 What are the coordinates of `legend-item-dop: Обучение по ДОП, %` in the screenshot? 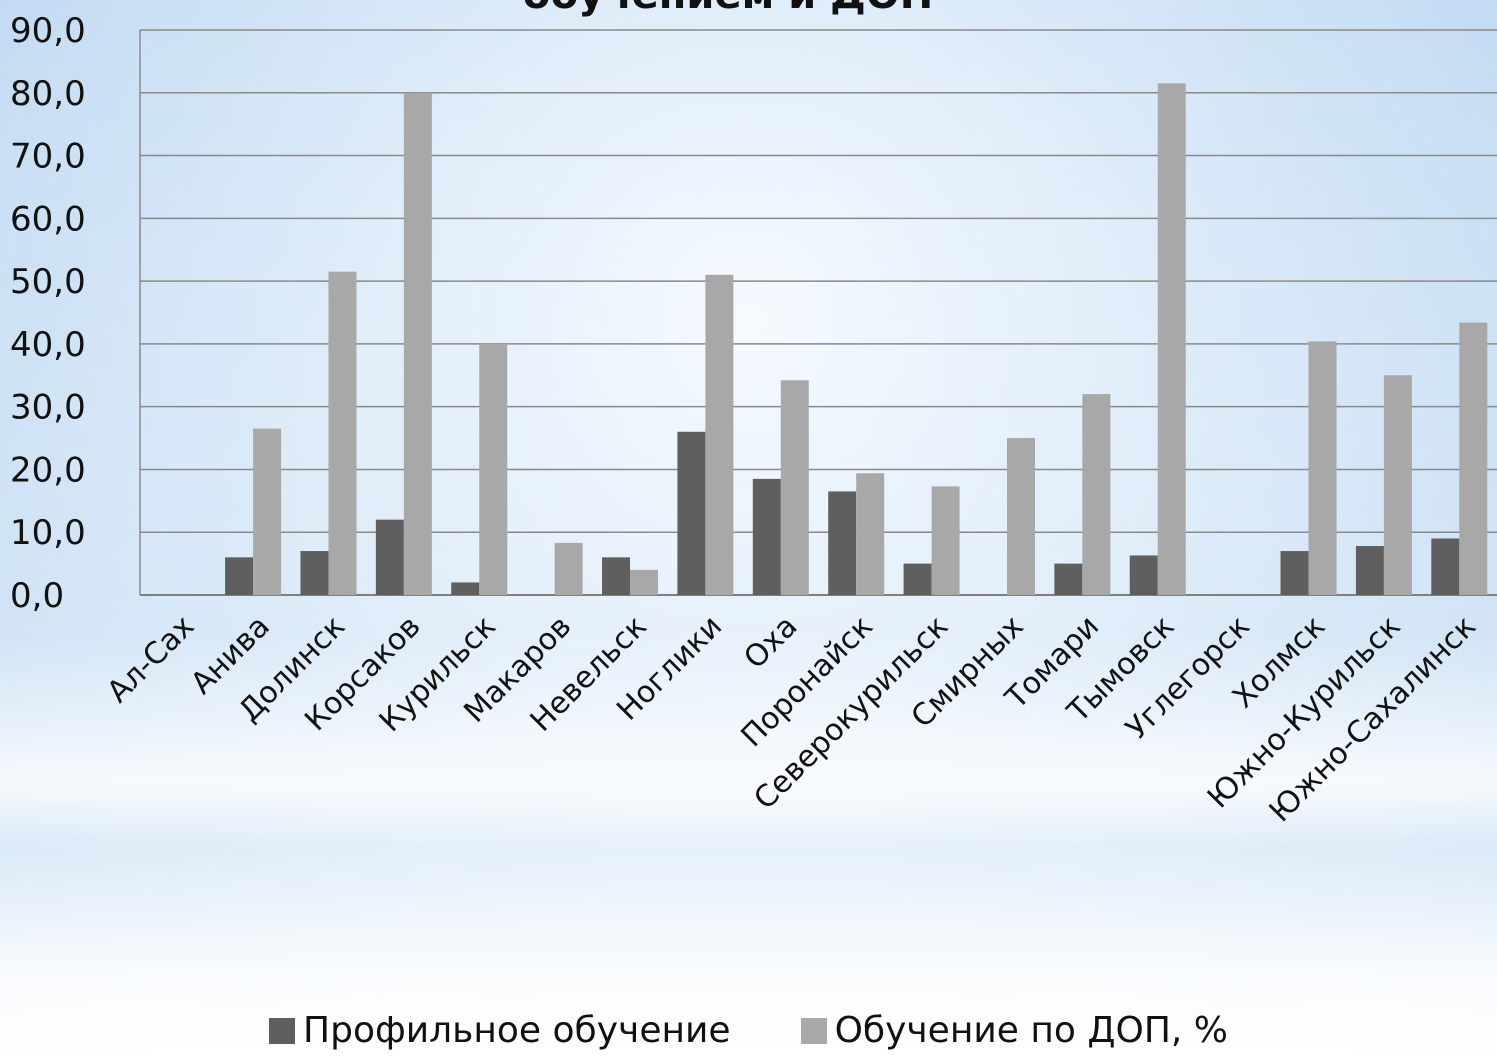 It's located at (1014, 1030).